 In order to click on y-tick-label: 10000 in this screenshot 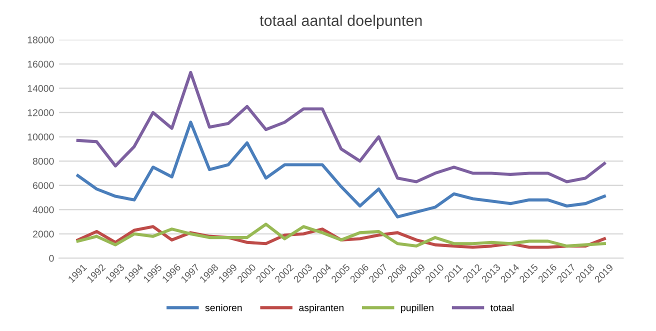, I will do `click(41, 137)`.